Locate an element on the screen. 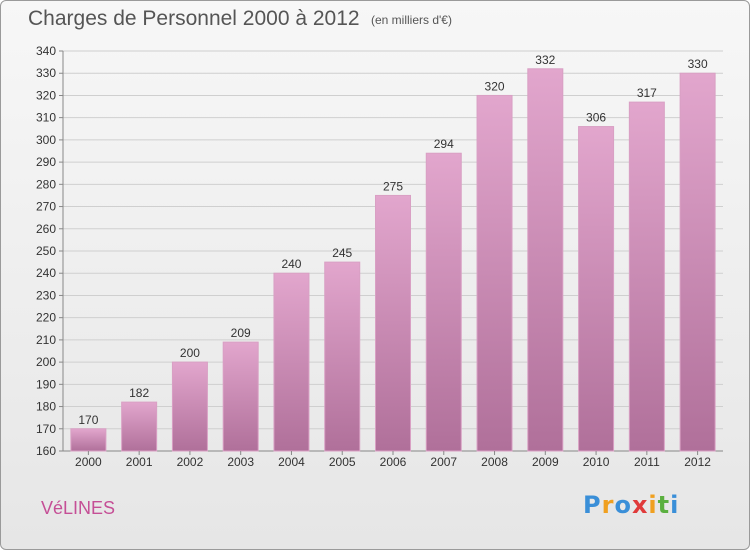 The height and width of the screenshot is (550, 750). x-tick-label: 2005 is located at coordinates (342, 462).